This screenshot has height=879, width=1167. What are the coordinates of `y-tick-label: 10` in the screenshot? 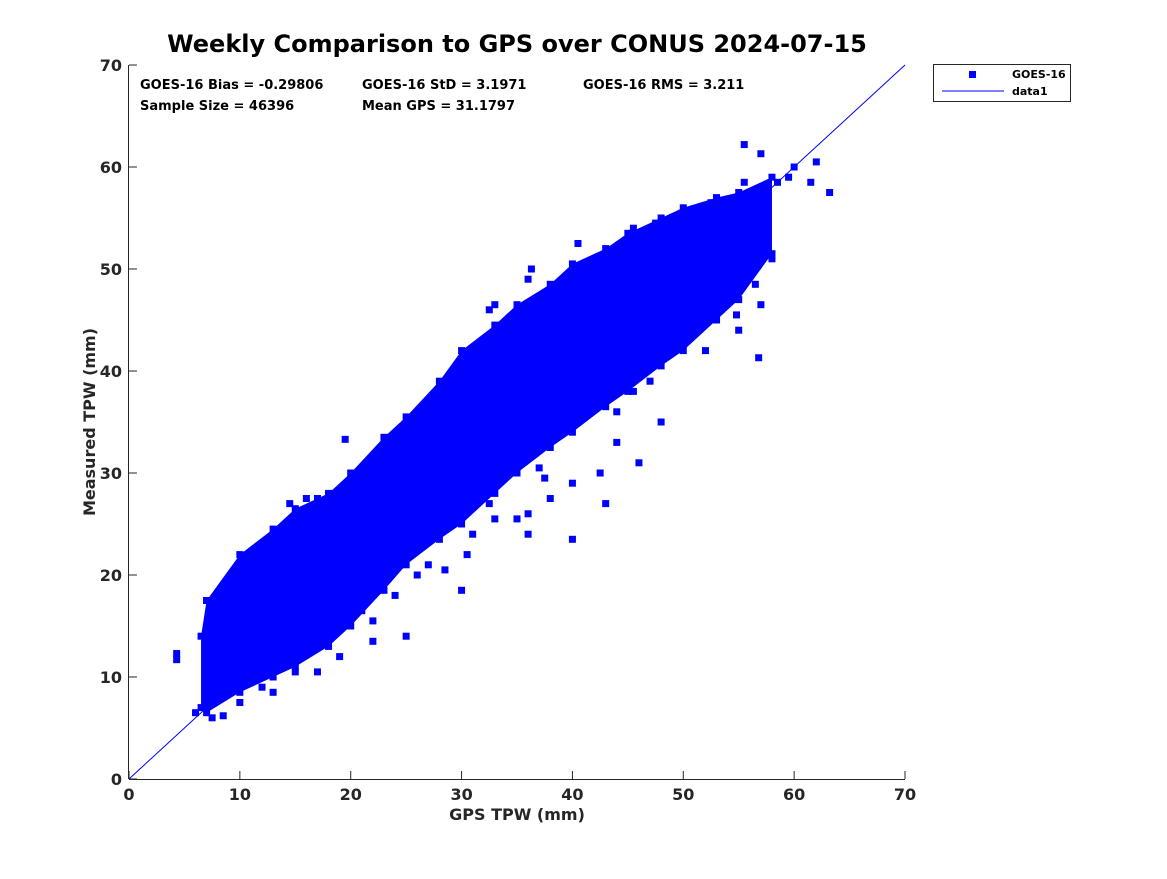 It's located at (111, 677).